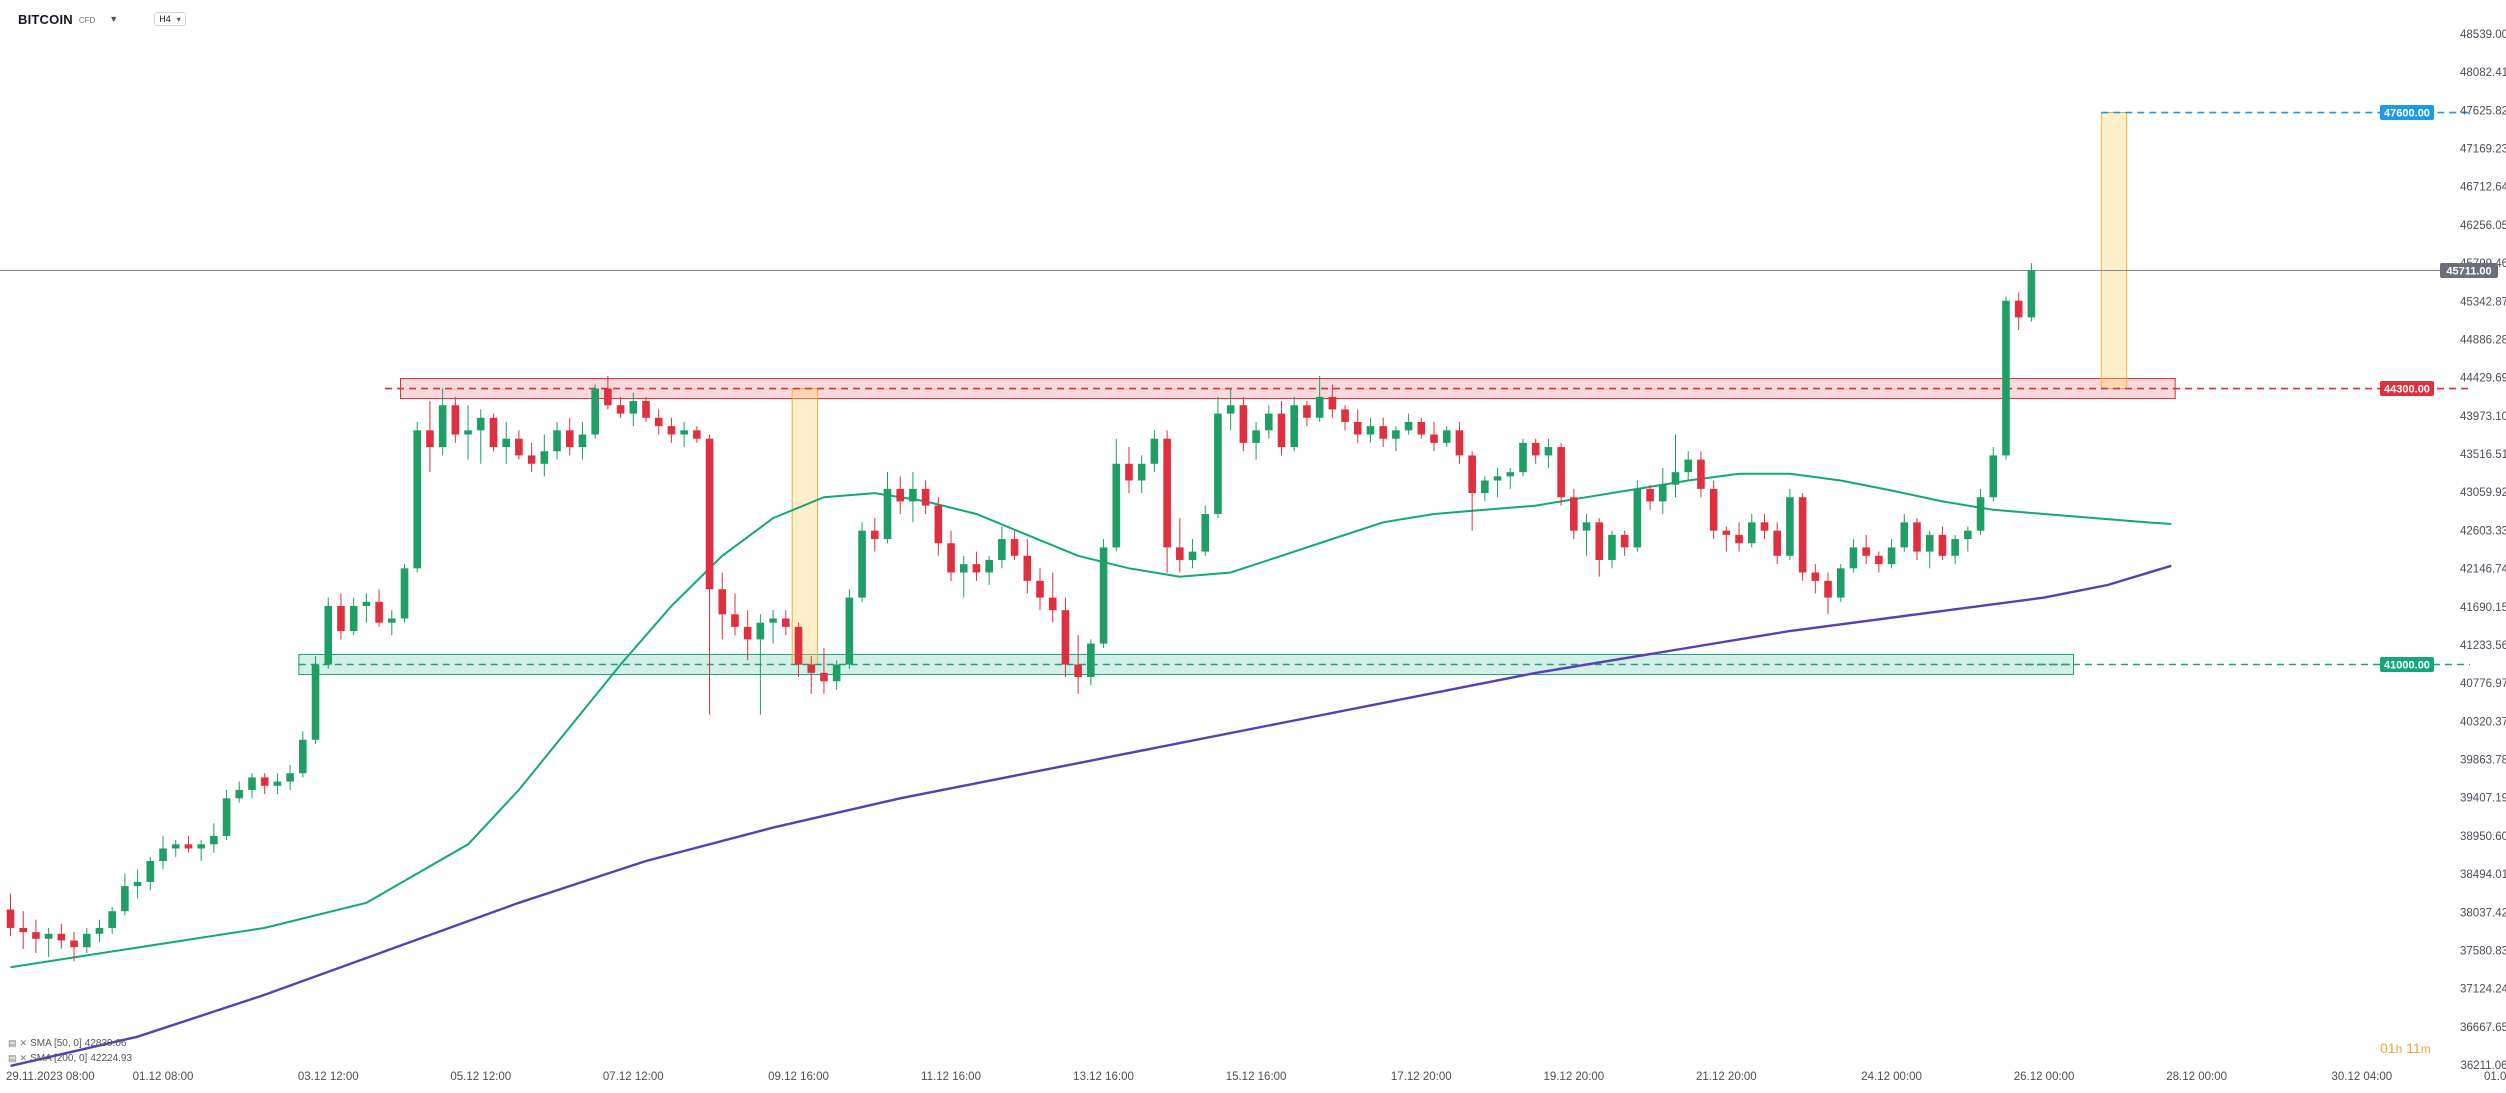  What do you see at coordinates (2483, 35) in the screenshot?
I see `y-tick-label: 48539.00` at bounding box center [2483, 35].